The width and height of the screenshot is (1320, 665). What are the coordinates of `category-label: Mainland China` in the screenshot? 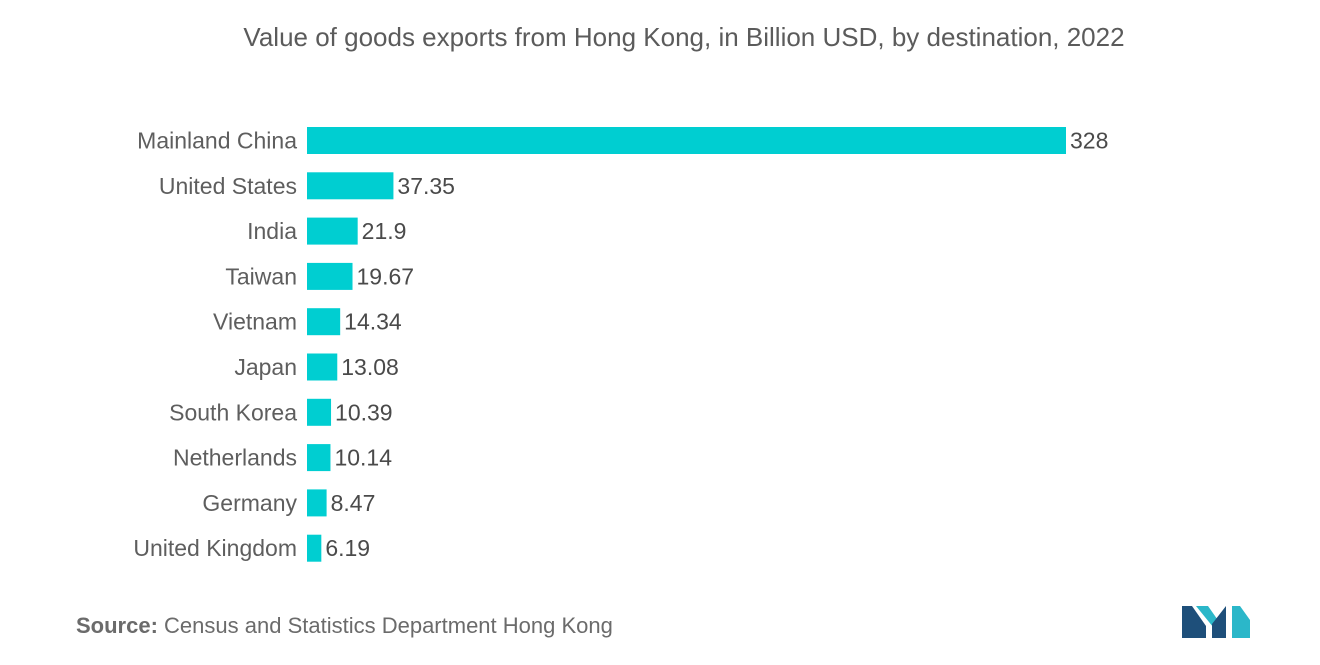 It's located at (217, 141).